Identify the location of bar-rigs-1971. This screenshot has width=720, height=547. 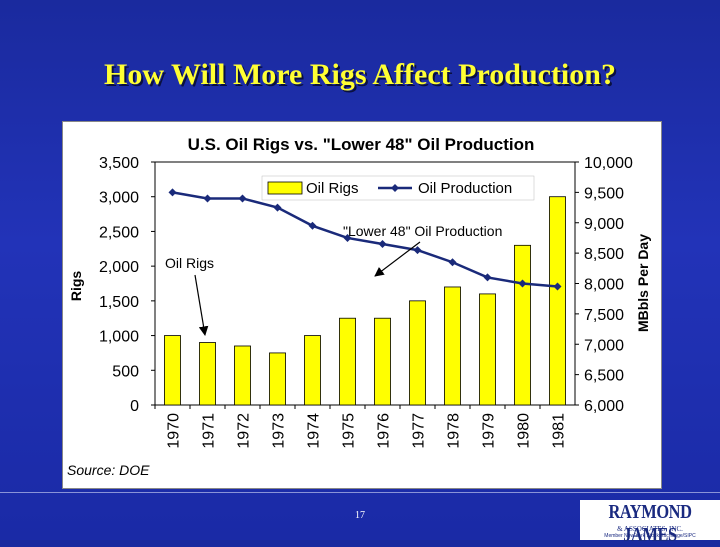
(207, 374).